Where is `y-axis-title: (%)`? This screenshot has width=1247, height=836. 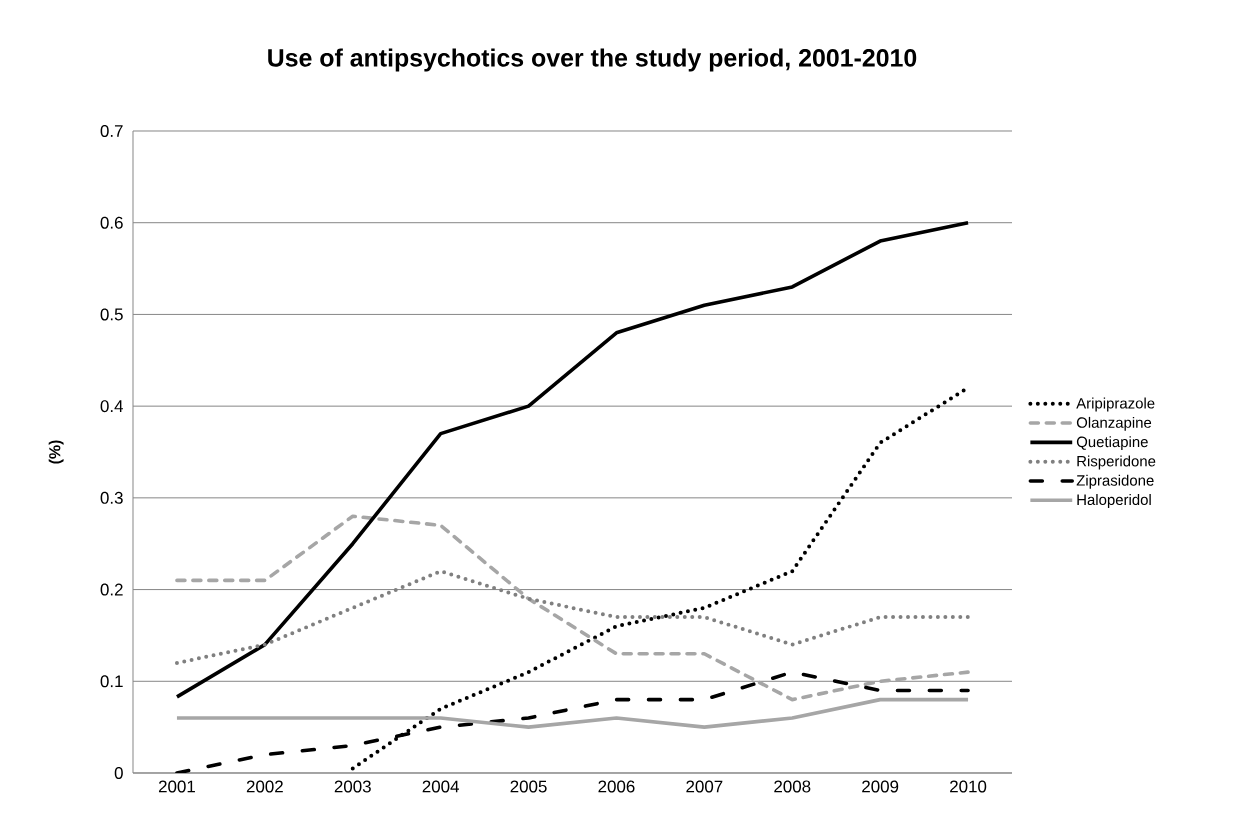
y-axis-title: (%) is located at coordinates (56, 452).